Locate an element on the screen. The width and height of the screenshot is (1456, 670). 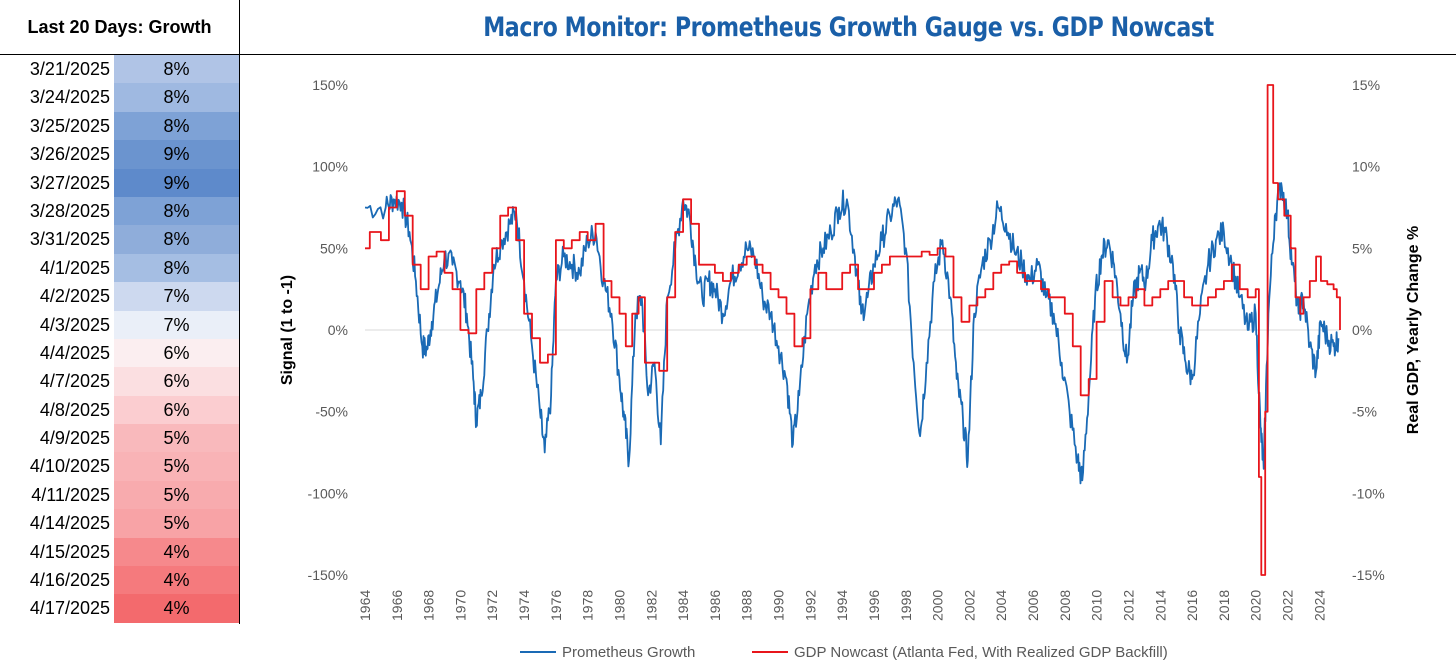
table-row: 3/31/2025 8% is located at coordinates (119, 239).